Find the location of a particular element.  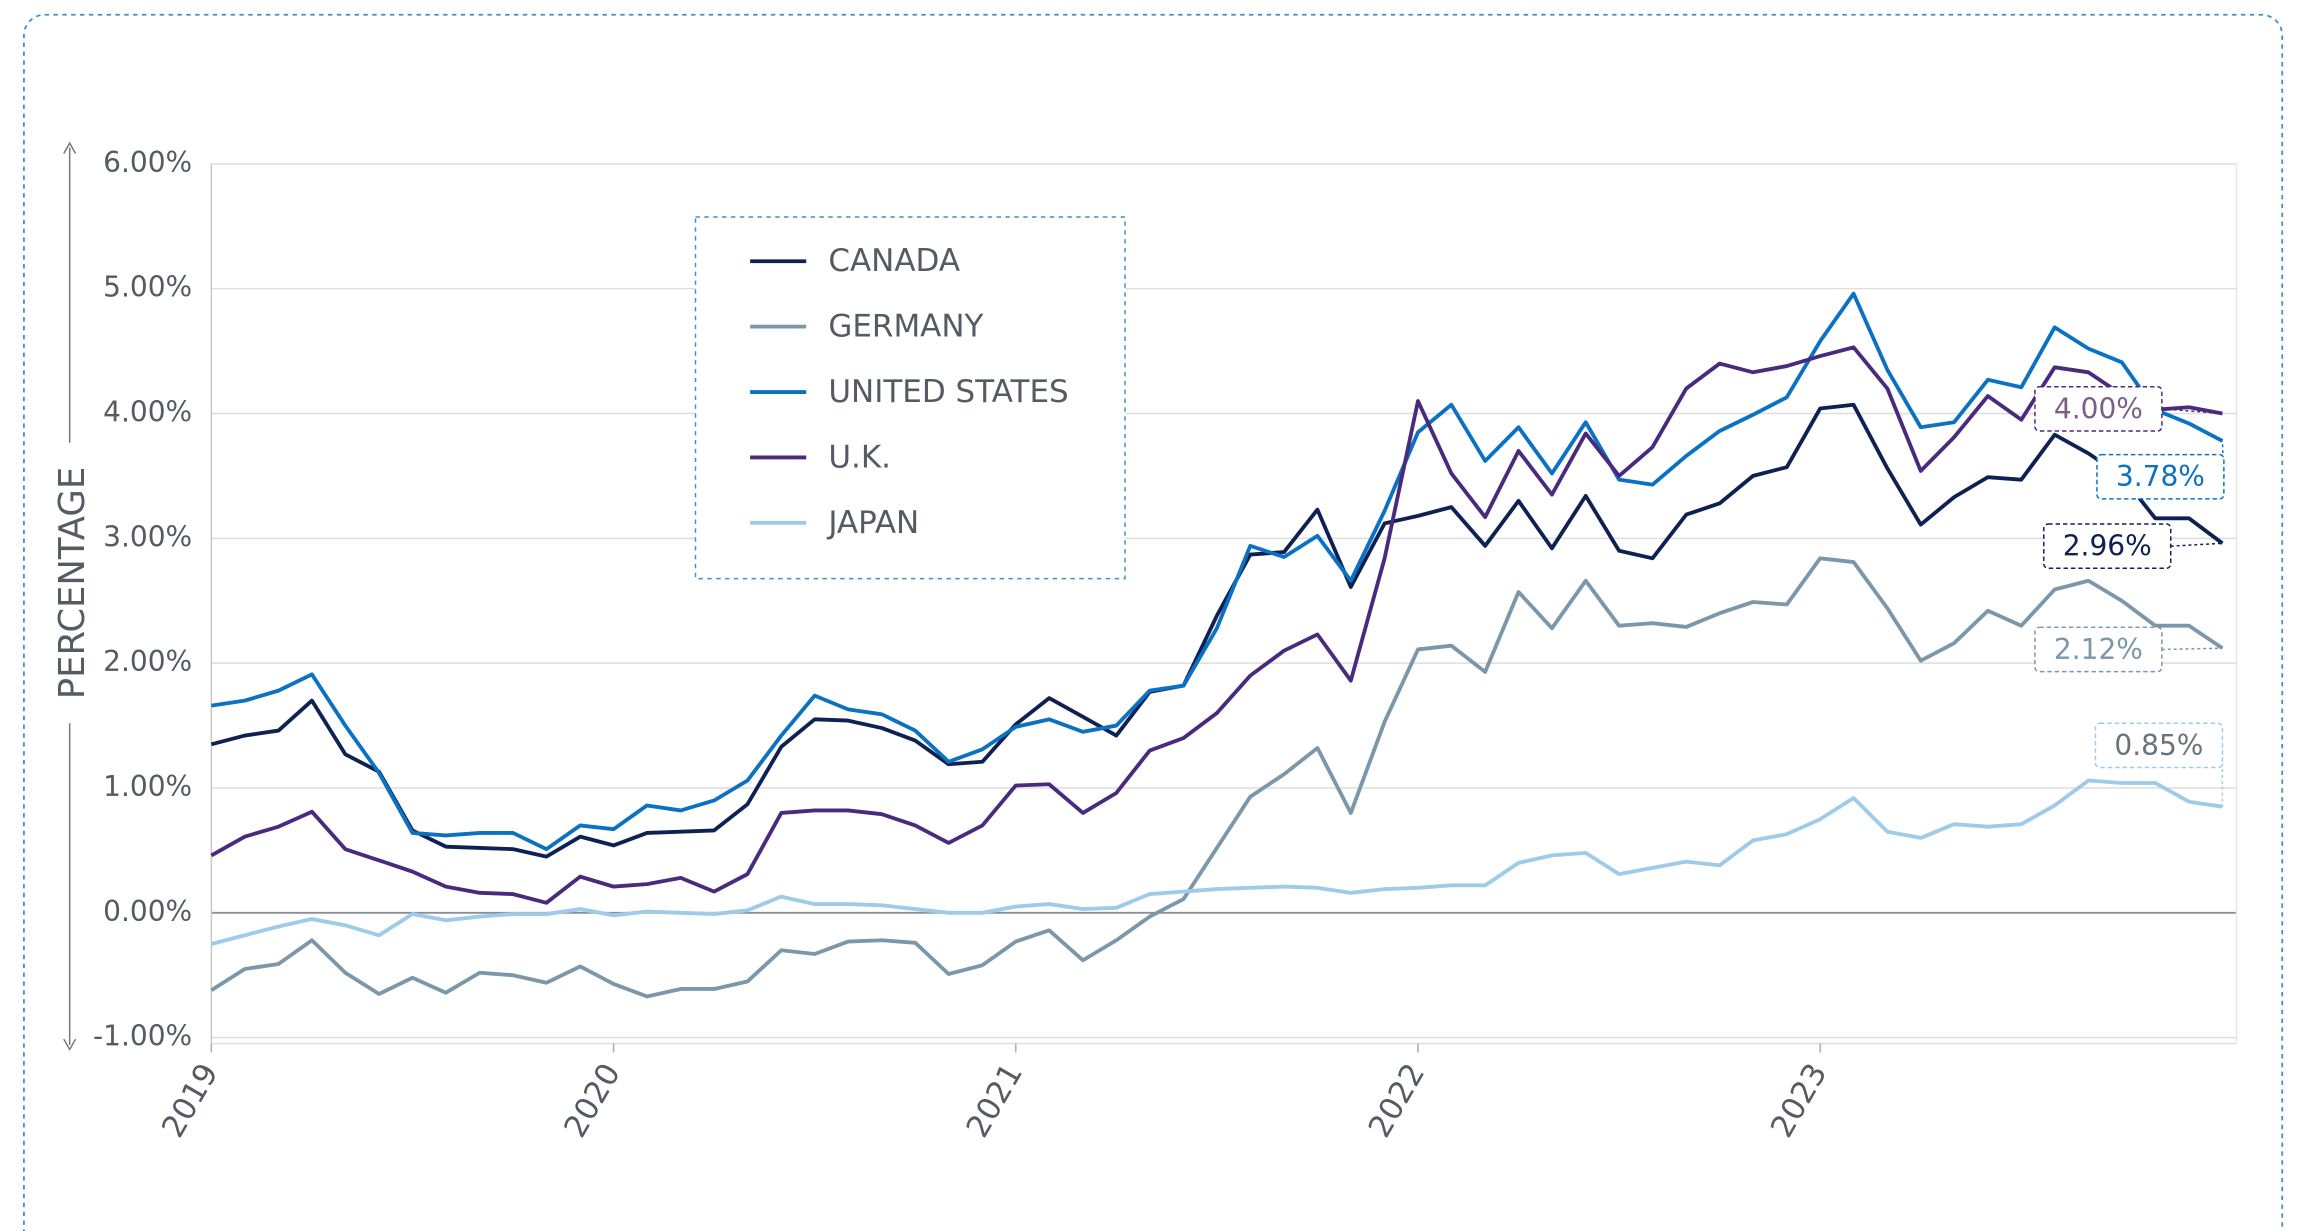

x-tick-label: 2022 is located at coordinates (1397, 1100).